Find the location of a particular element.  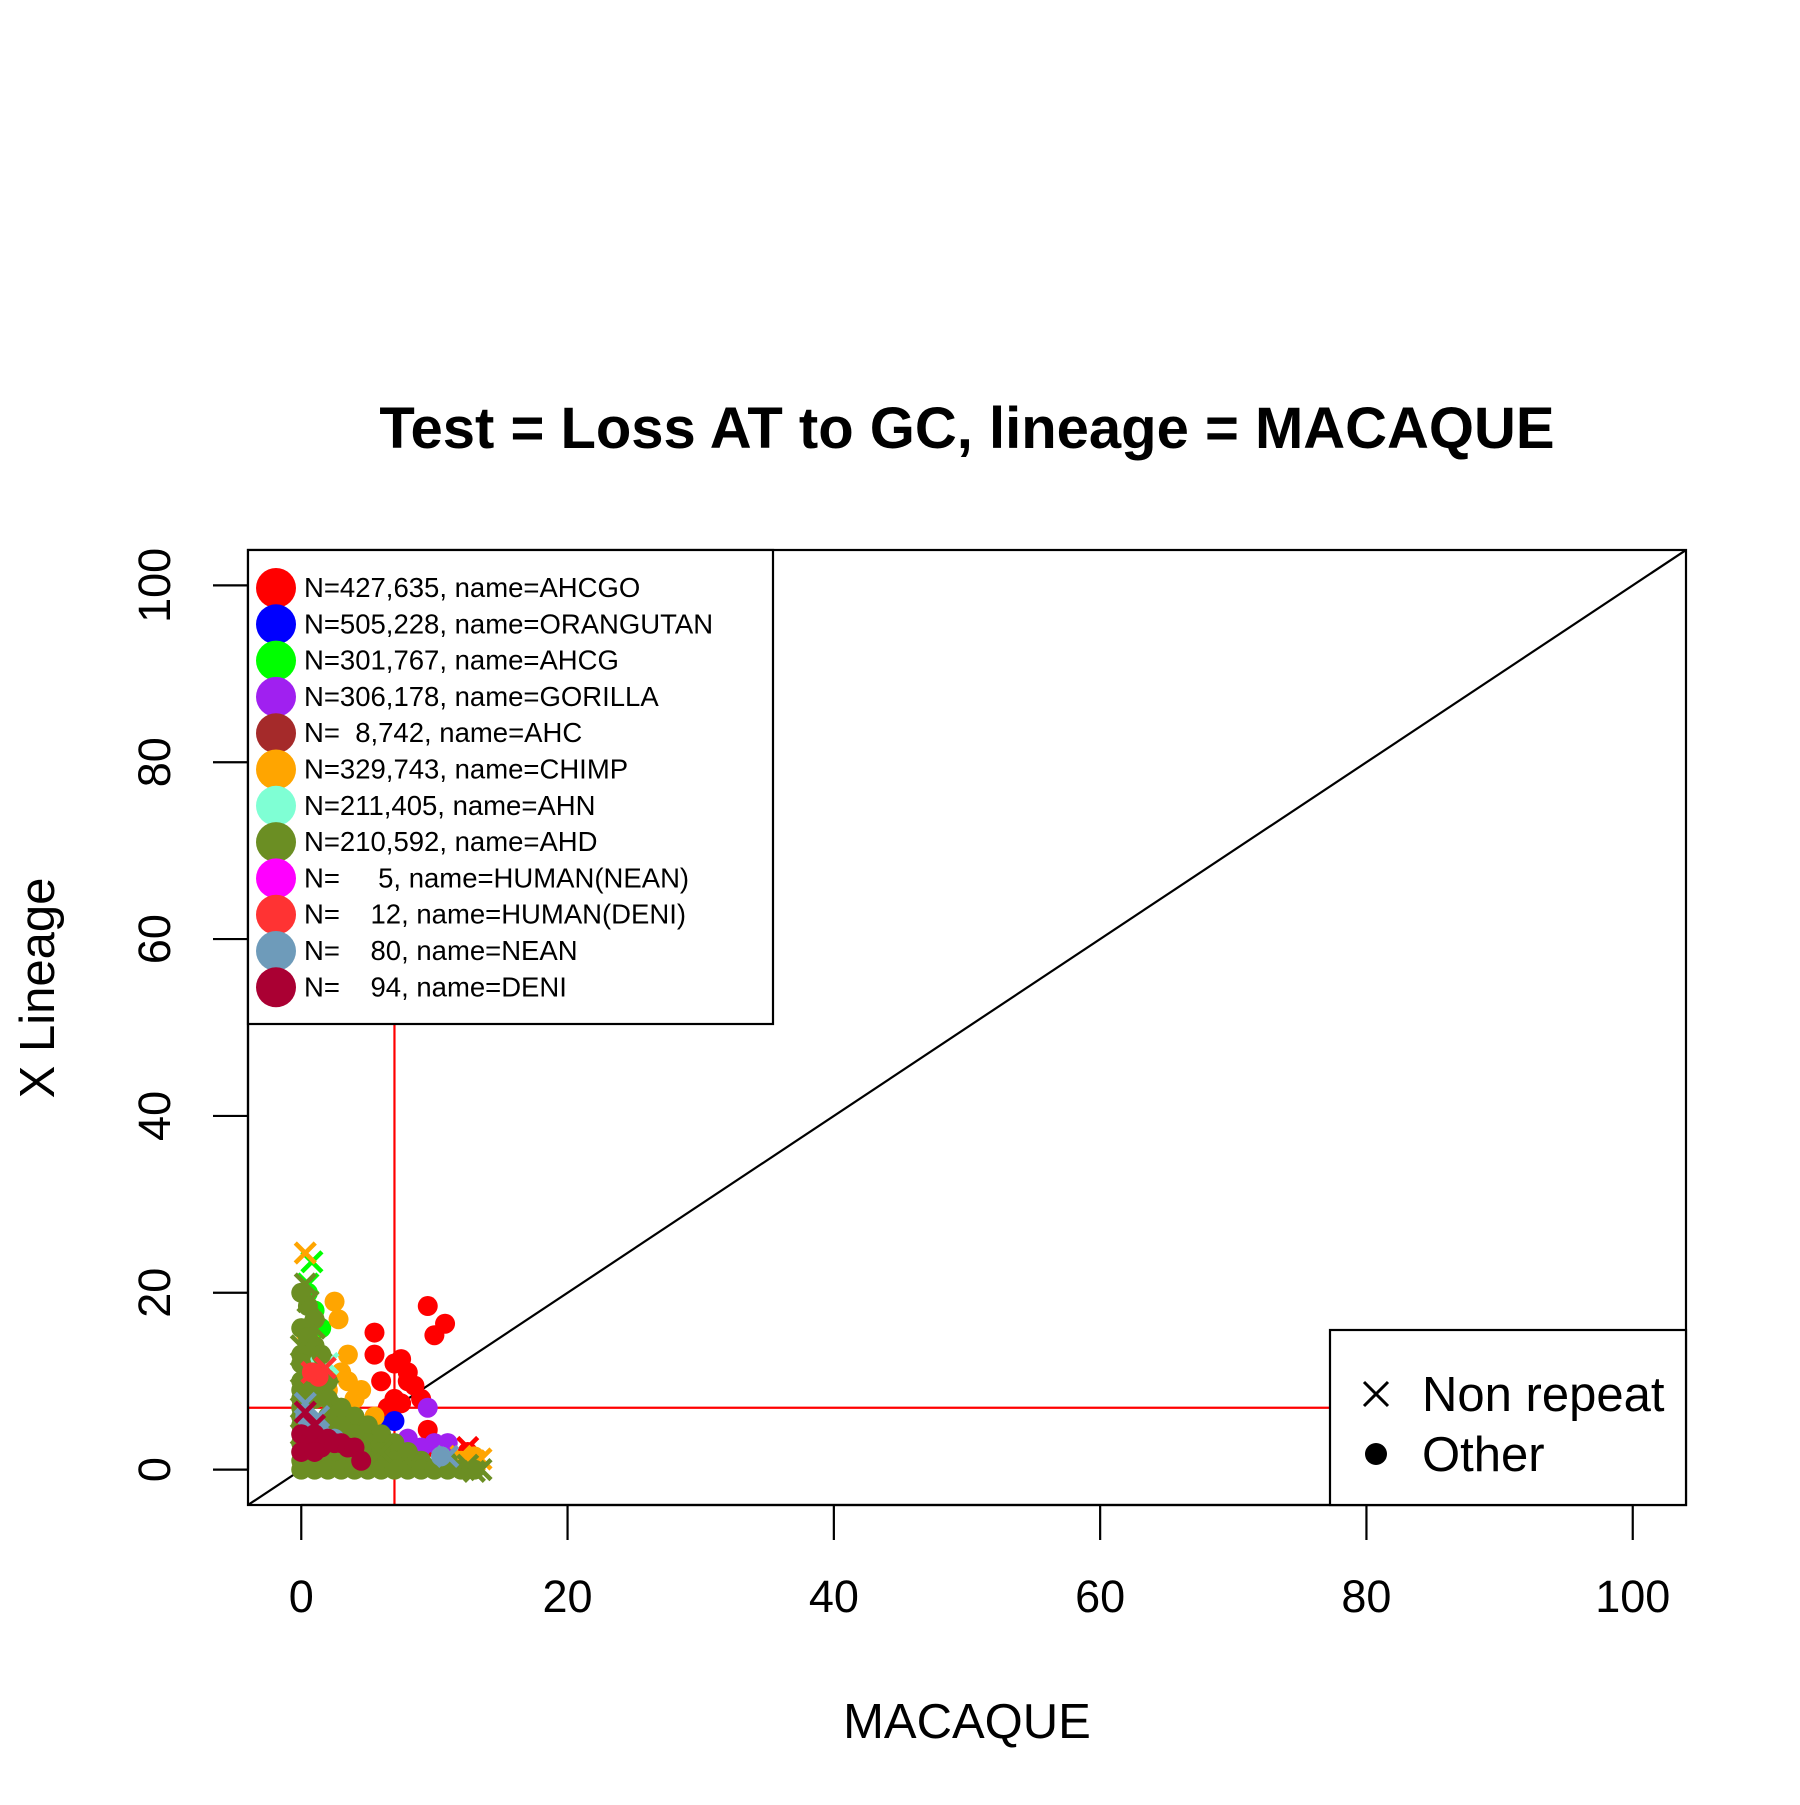

data-points is located at coordinates (391, 1362).